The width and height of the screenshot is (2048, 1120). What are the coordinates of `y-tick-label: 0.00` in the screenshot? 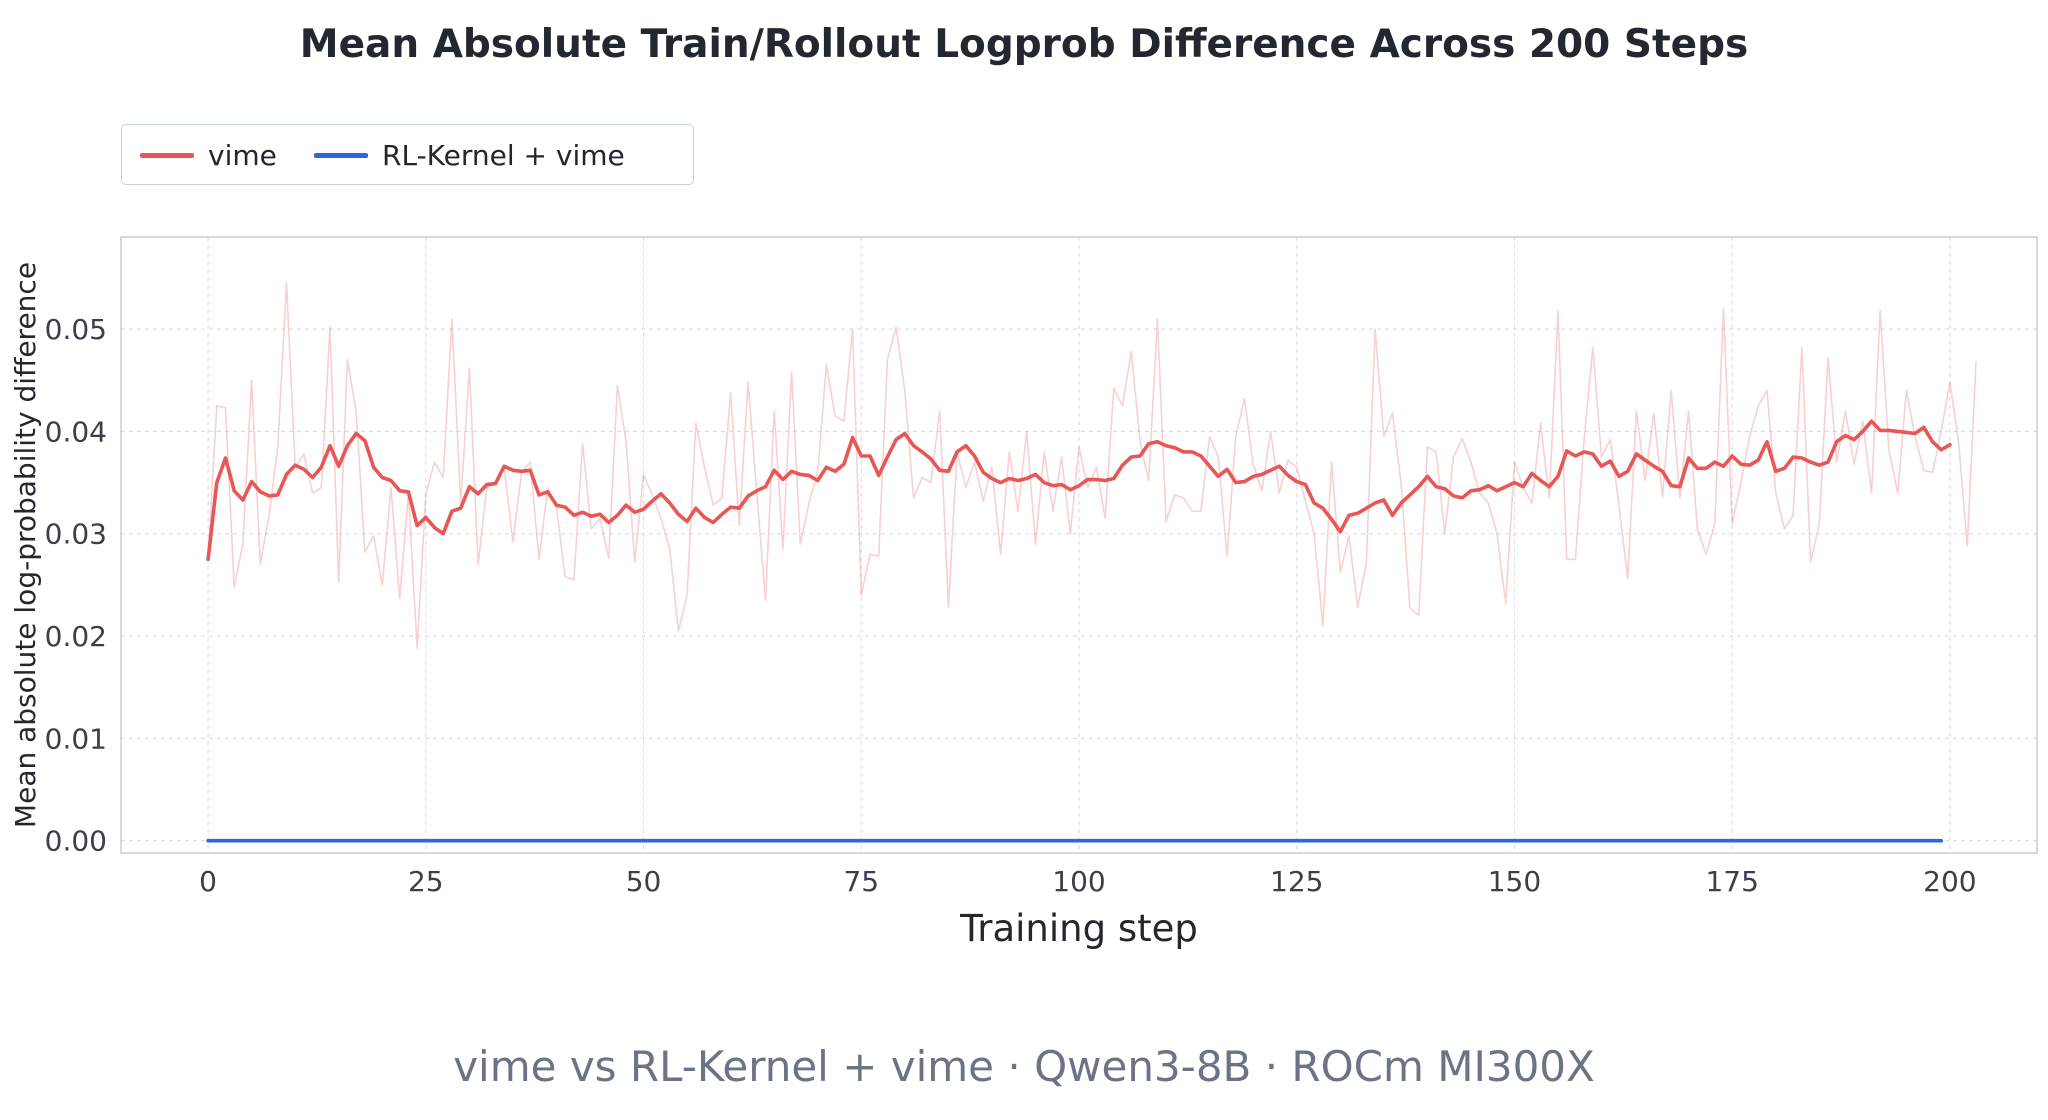 It's located at (76, 841).